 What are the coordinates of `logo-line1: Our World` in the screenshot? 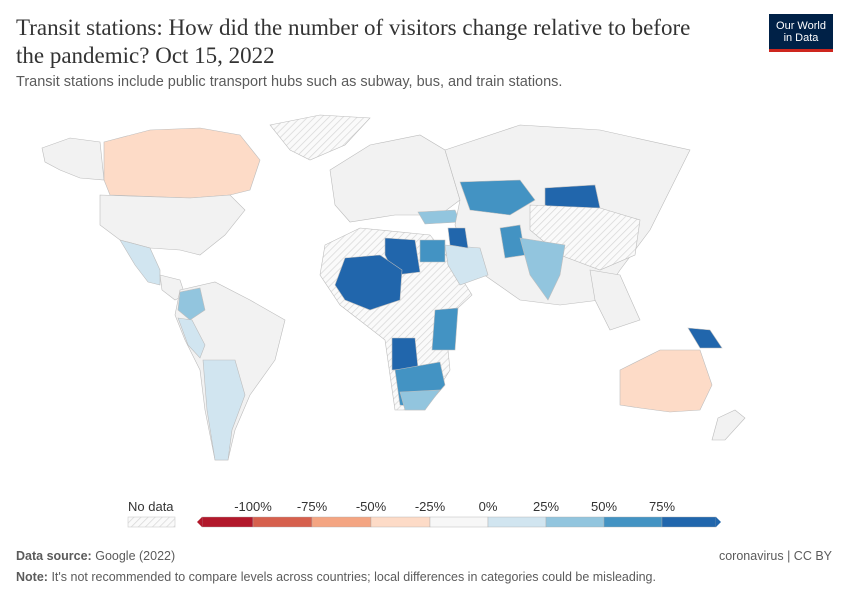 It's located at (801, 25).